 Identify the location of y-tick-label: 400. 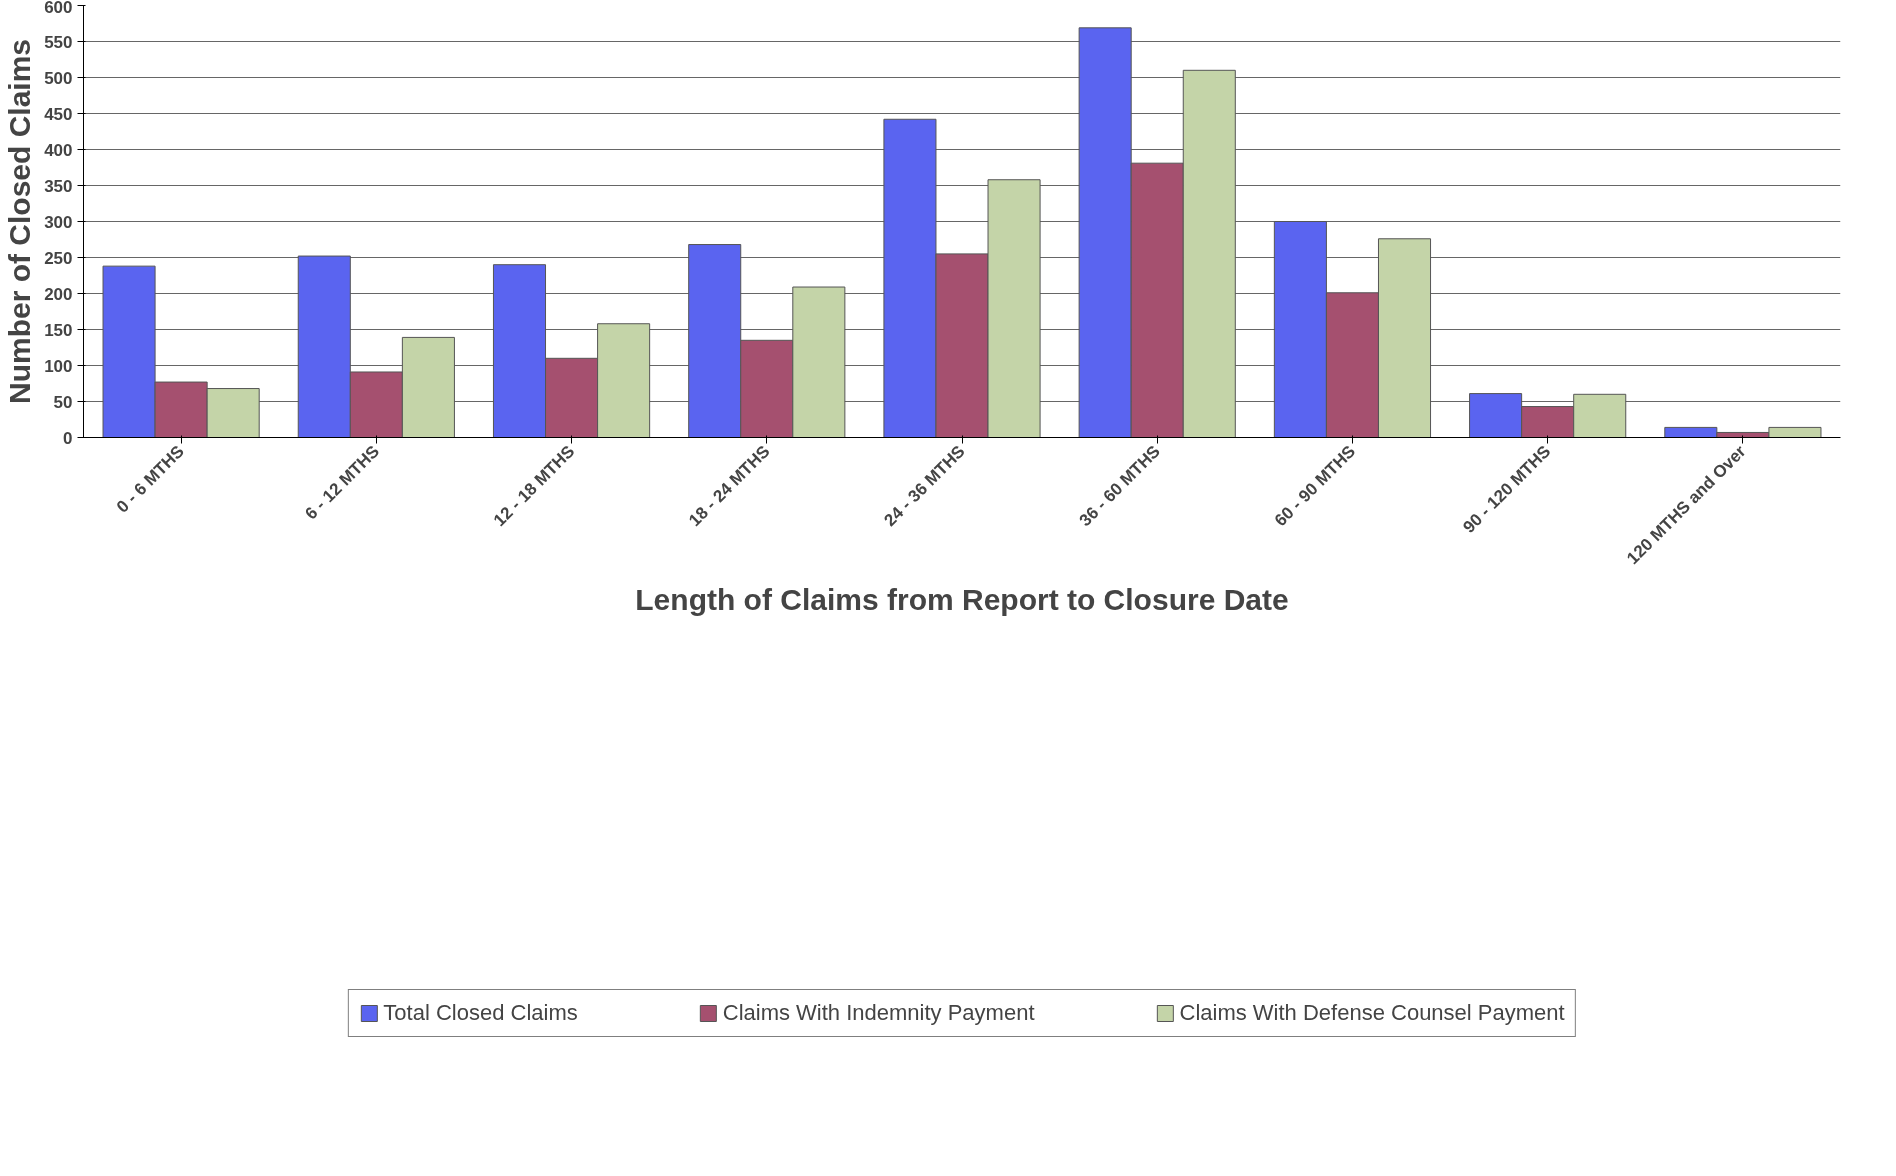
(58, 150).